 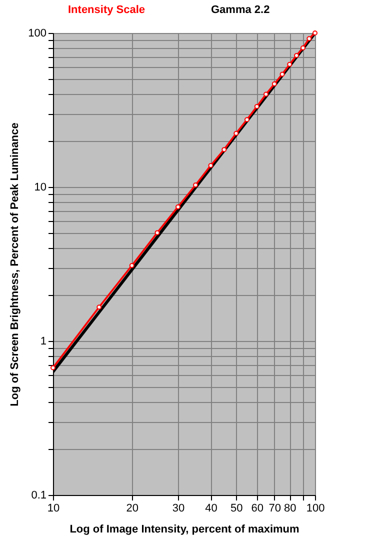 What do you see at coordinates (38, 496) in the screenshot?
I see `y-tick-label: 0.1` at bounding box center [38, 496].